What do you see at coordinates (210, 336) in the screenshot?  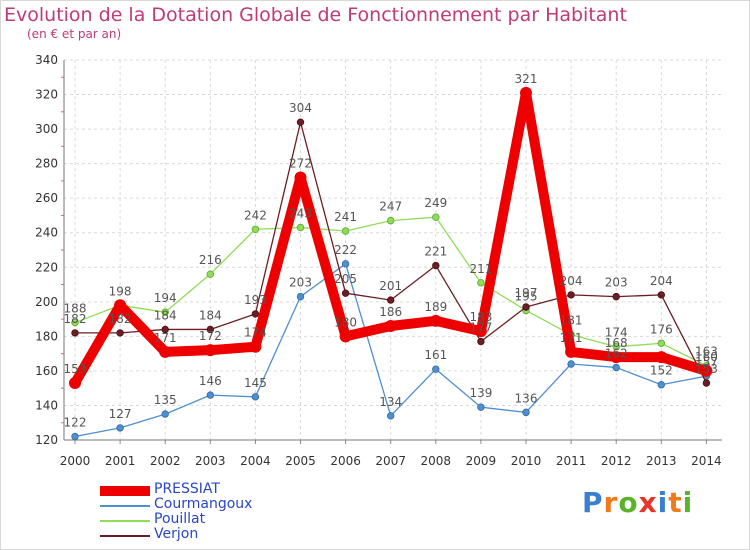 I see `data-label-pressiat: 172` at bounding box center [210, 336].